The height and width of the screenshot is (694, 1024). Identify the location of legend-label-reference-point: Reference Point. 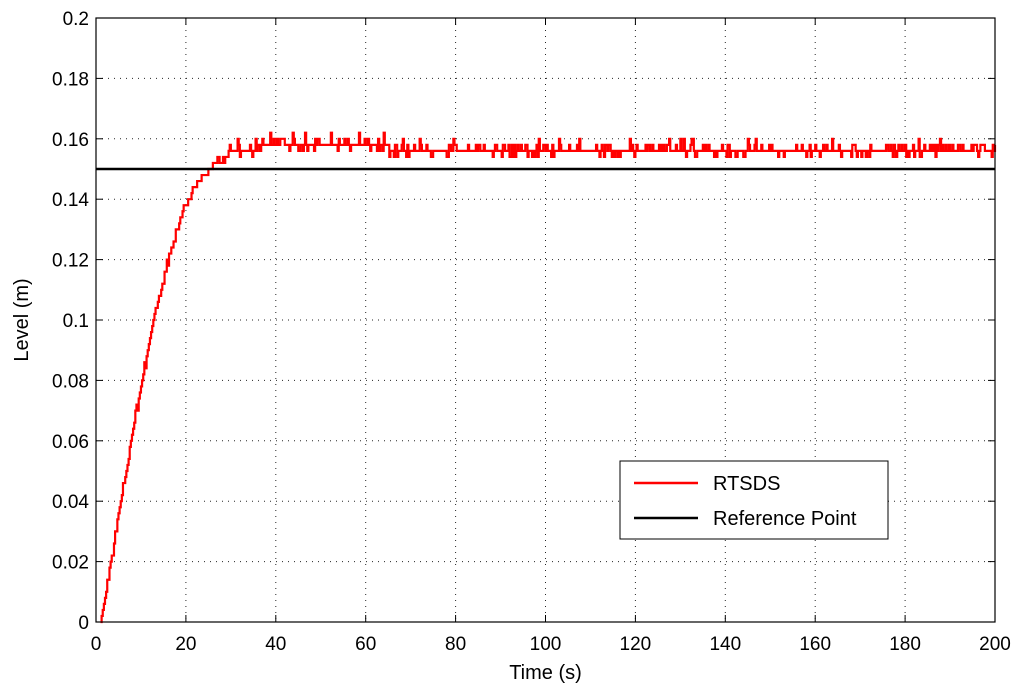
(785, 519).